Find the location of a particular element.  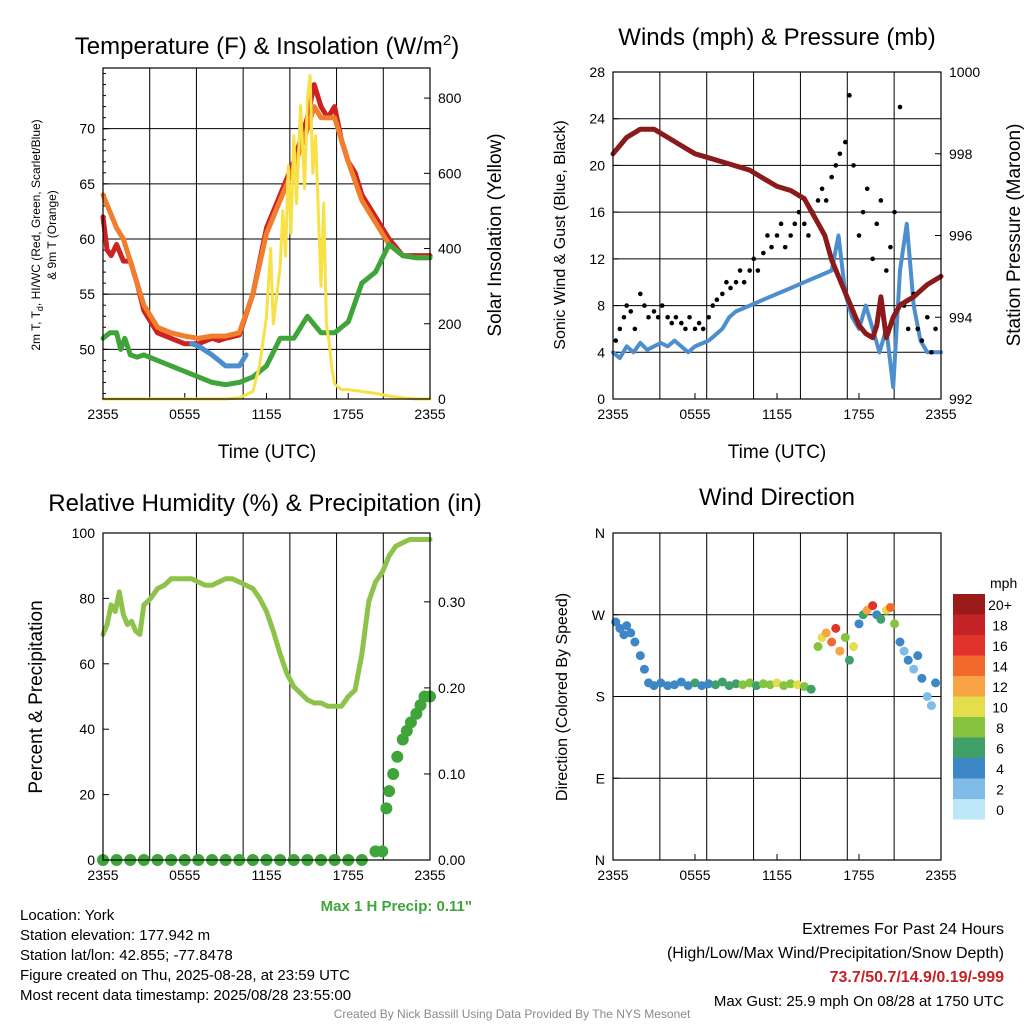

y2-tick-label: 994 is located at coordinates (961, 317).